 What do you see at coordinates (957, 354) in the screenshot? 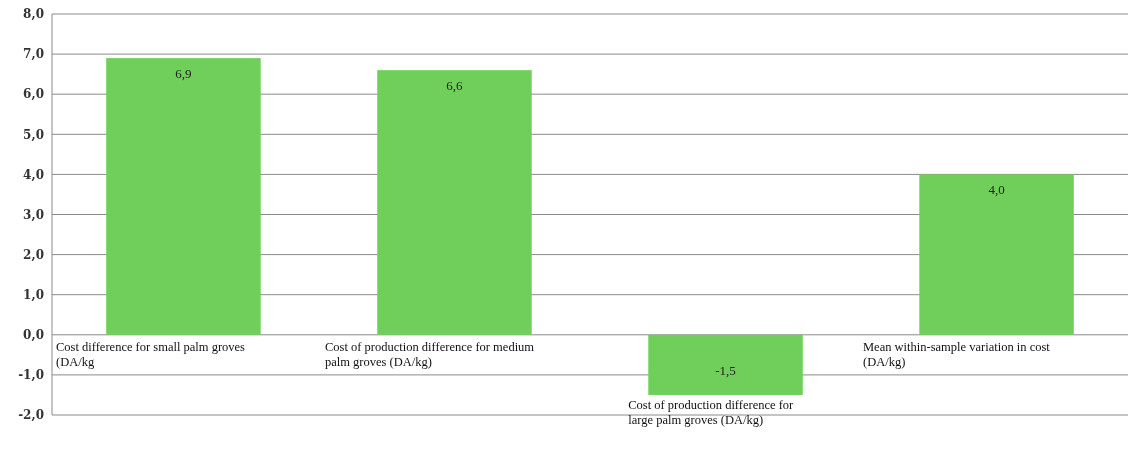
I see `x-tick-label: Mean within-sample variation in cost (DA/kg)` at bounding box center [957, 354].